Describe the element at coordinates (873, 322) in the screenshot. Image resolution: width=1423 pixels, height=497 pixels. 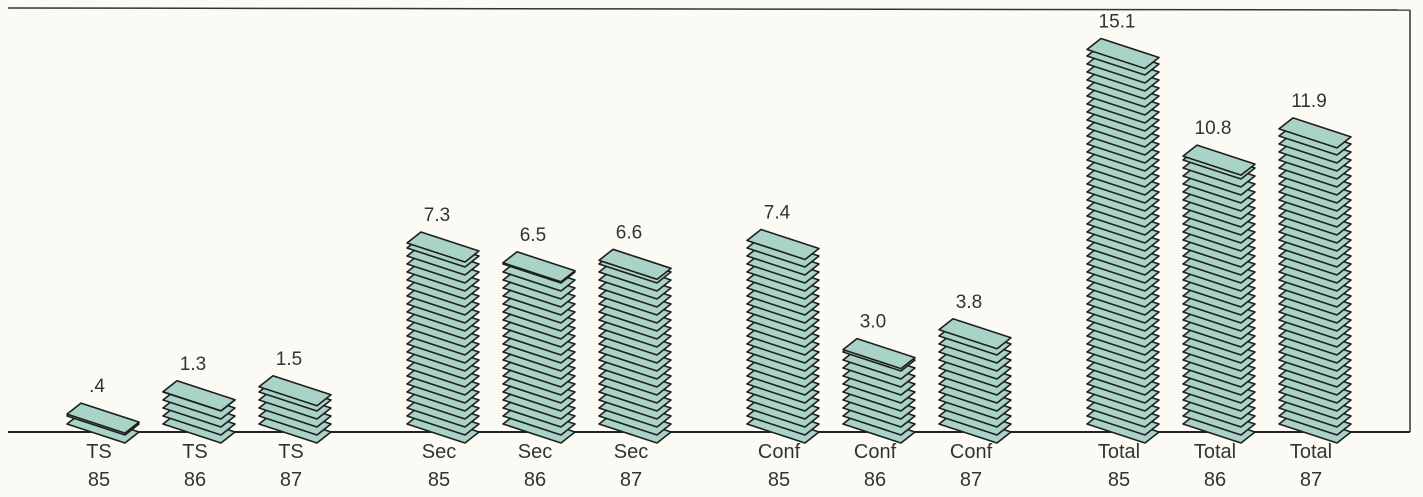
I see `value-label: 3.0` at that location.